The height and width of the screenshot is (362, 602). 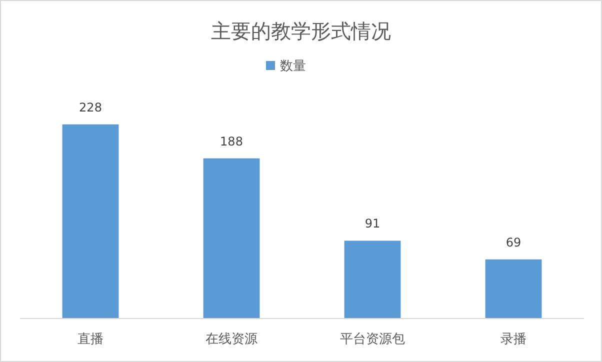 What do you see at coordinates (90, 107) in the screenshot?
I see `data-label: 228` at bounding box center [90, 107].